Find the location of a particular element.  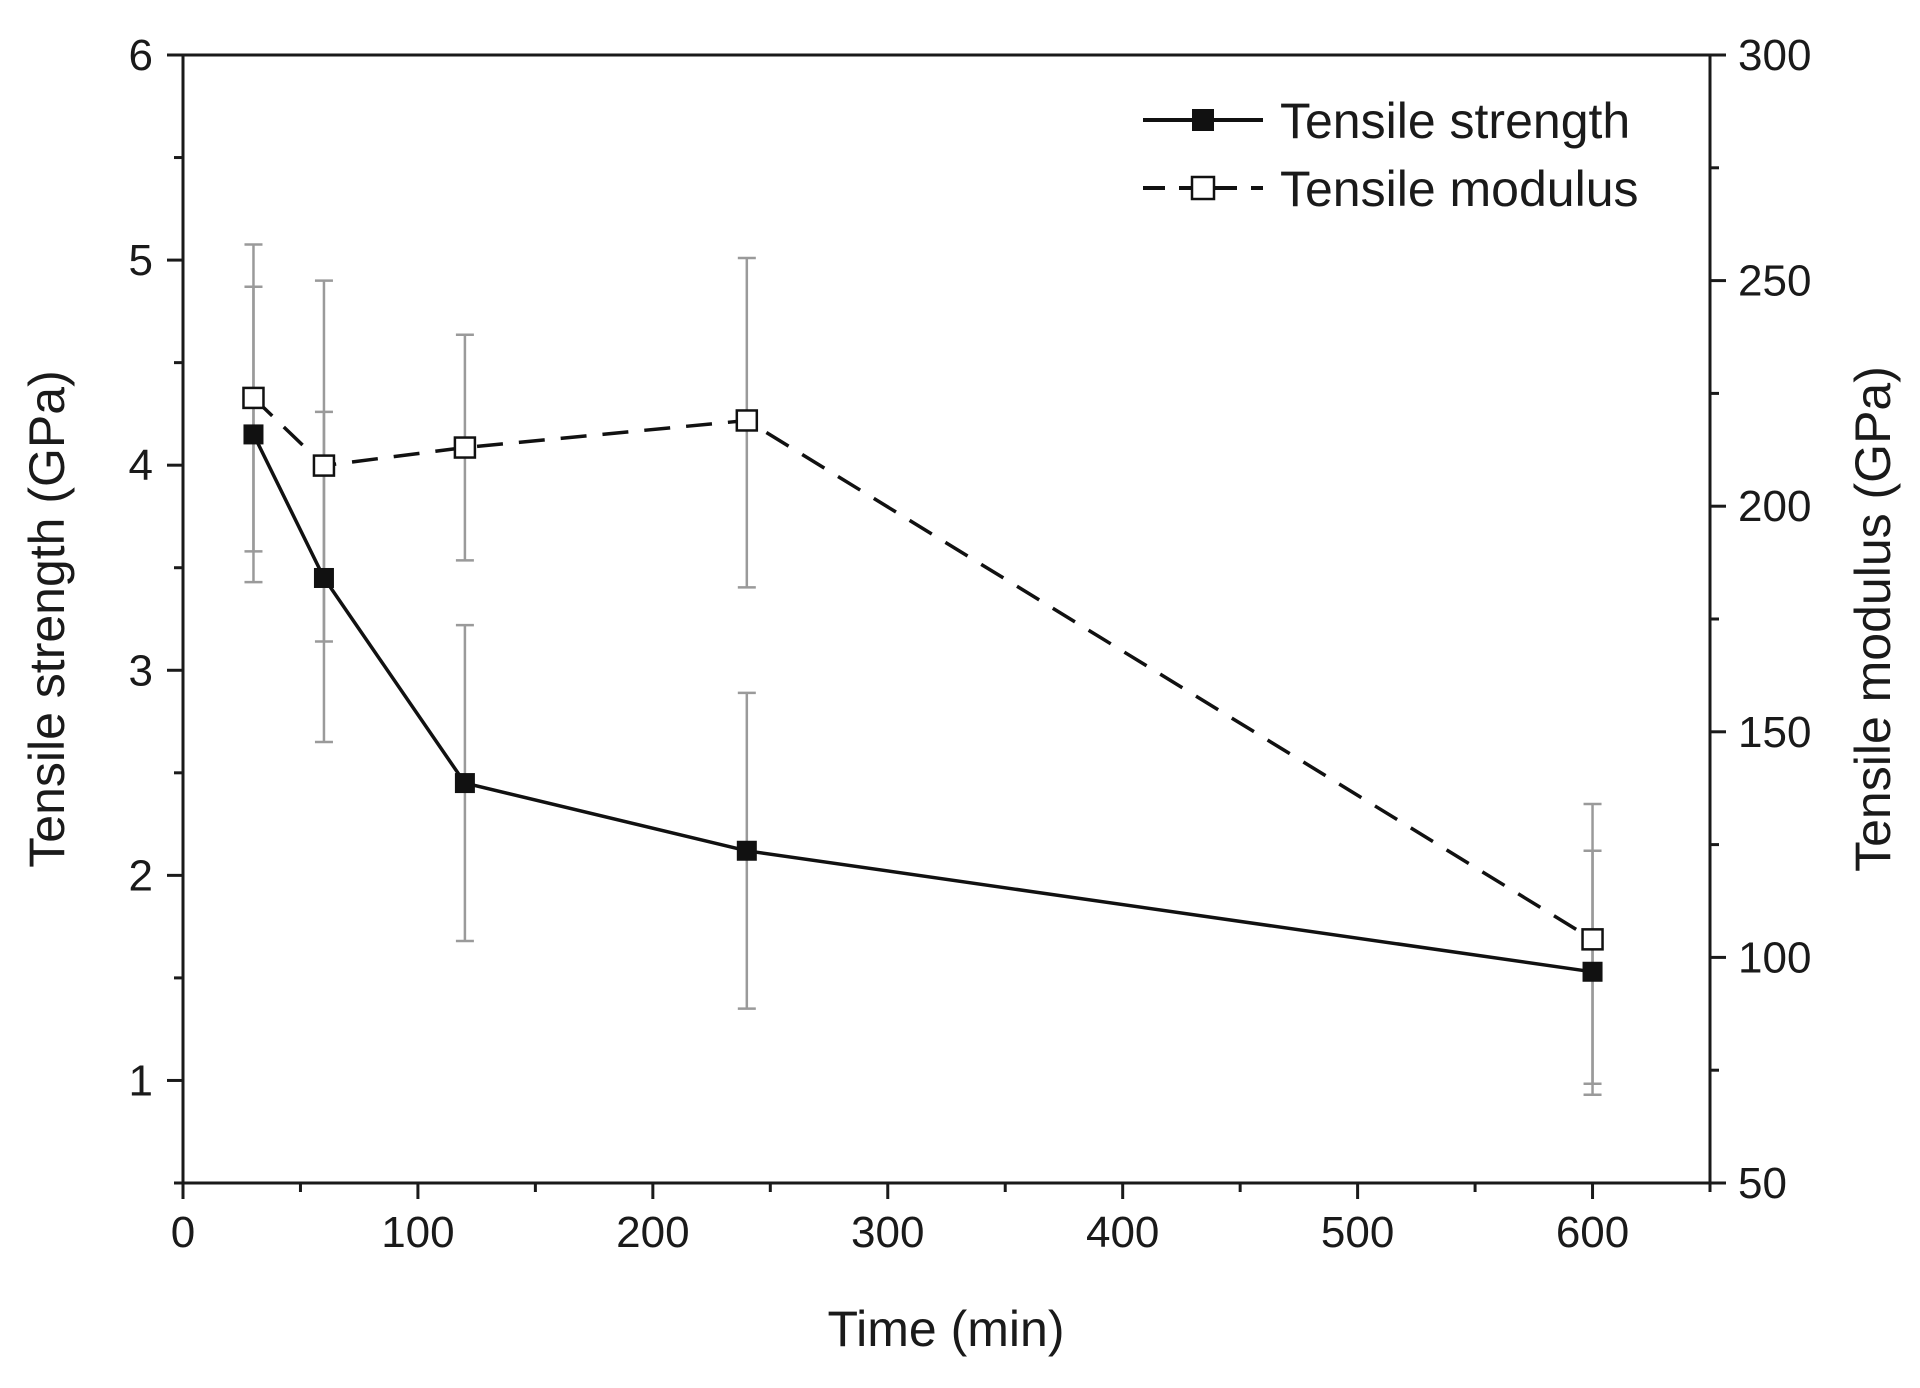

y-right-tick-label: 100 is located at coordinates (1774, 957).